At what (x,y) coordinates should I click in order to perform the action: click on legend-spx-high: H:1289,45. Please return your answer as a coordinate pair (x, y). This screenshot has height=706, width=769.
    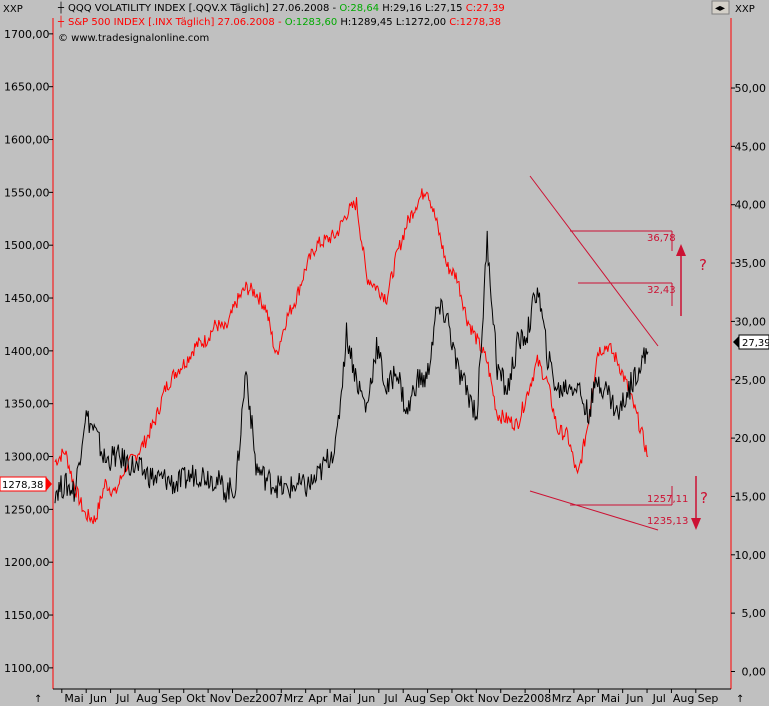
    Looking at the image, I should click on (366, 22).